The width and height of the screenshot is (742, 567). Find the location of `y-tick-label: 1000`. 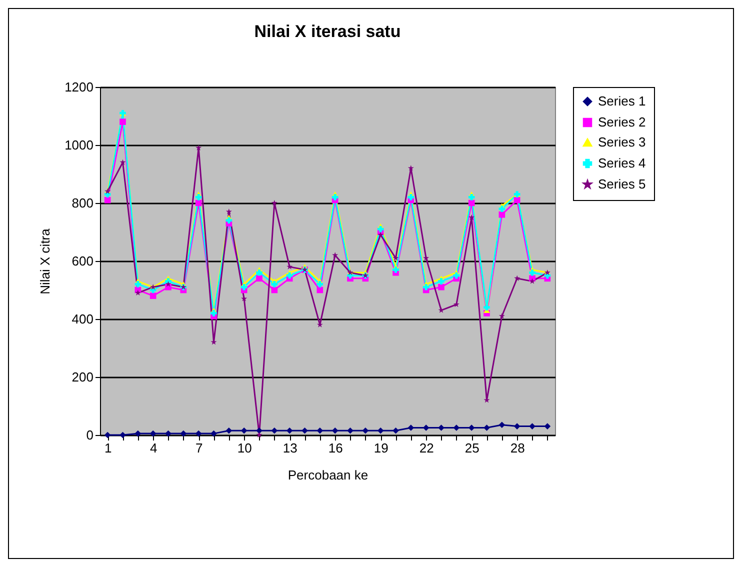

y-tick-label: 1000 is located at coordinates (79, 145).